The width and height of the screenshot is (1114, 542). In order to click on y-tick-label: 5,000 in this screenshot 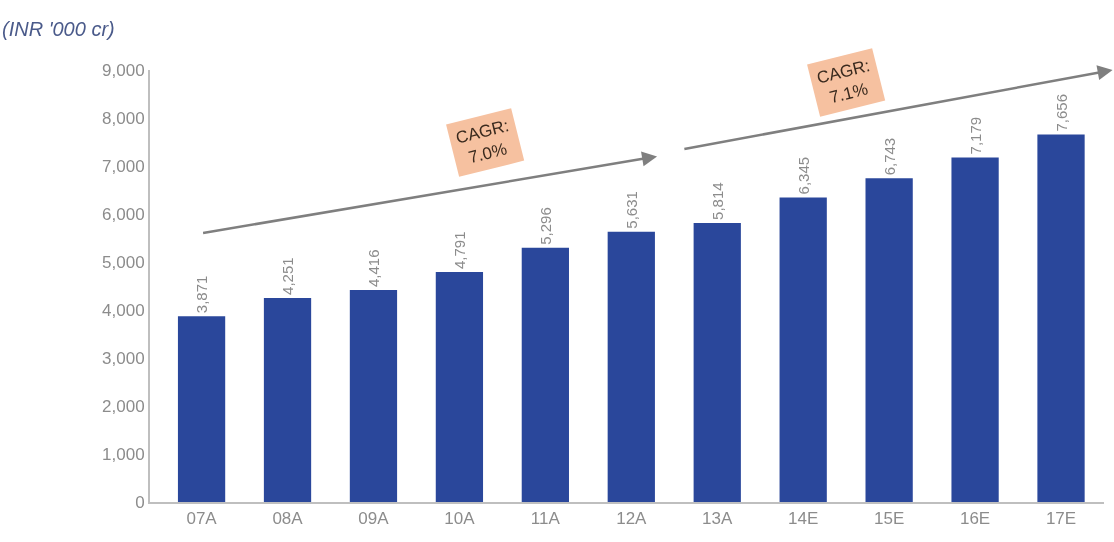, I will do `click(123, 262)`.